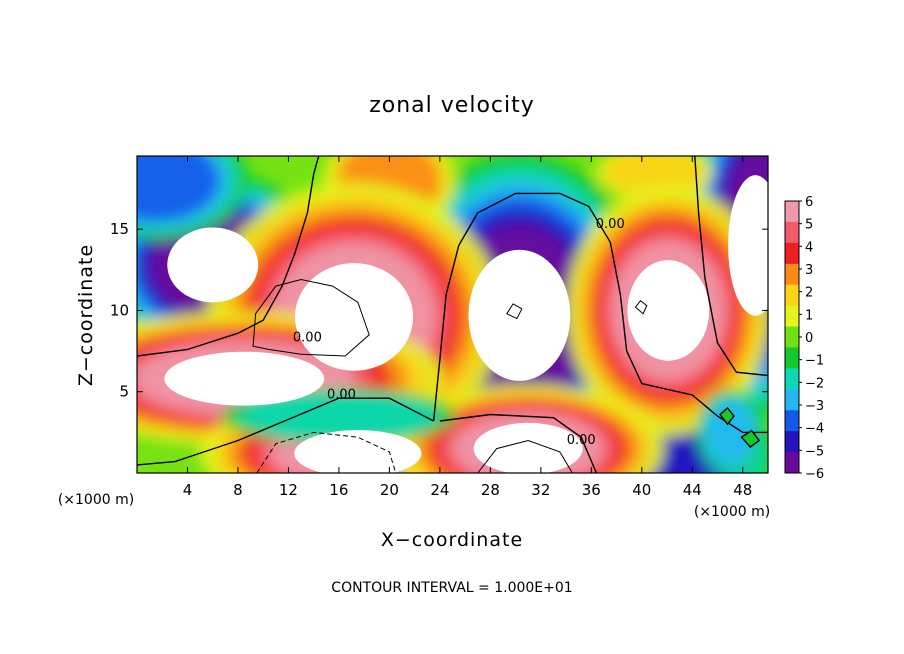 This screenshot has width=904, height=654. I want to click on y-axis-label: Z−coordinate, so click(86, 315).